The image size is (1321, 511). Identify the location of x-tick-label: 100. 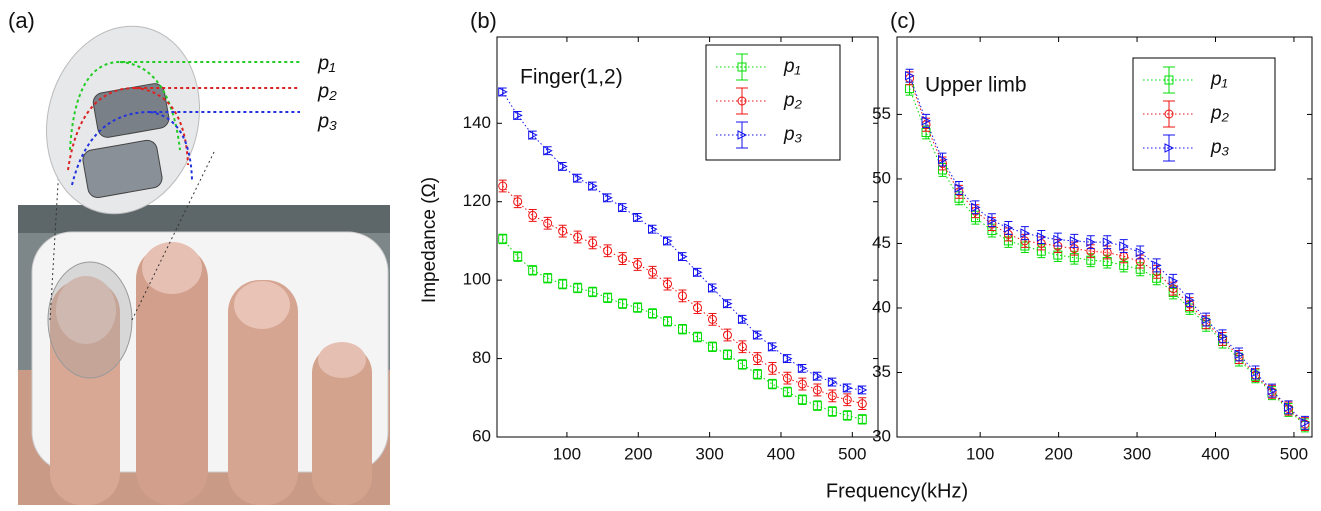
(980, 453).